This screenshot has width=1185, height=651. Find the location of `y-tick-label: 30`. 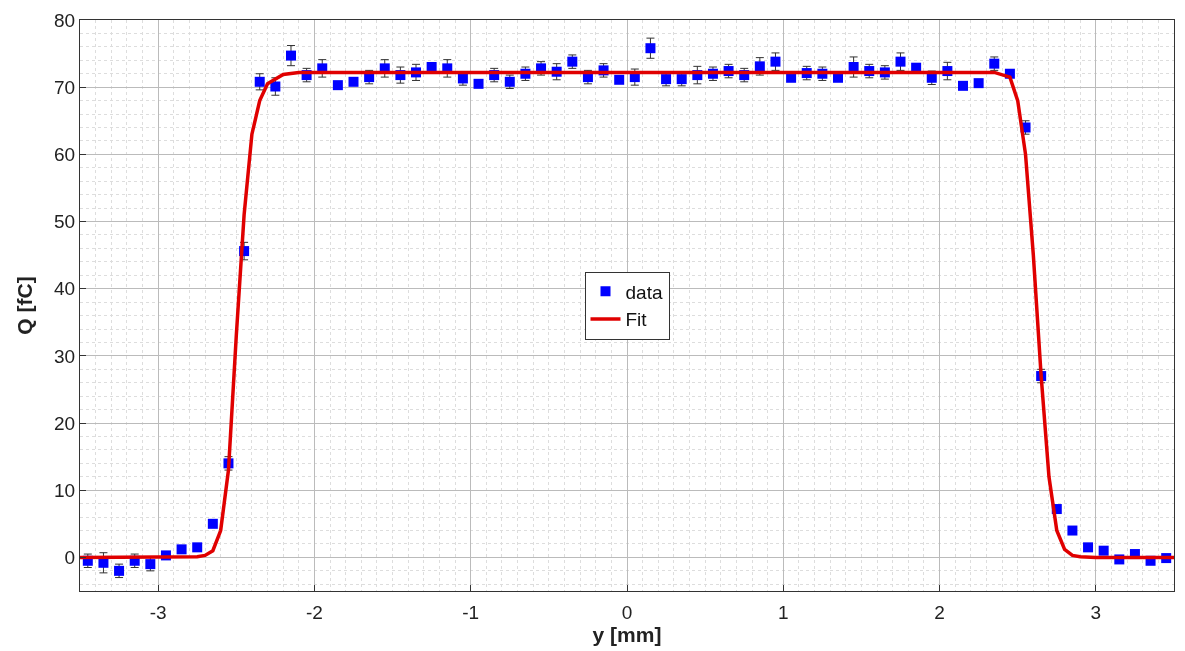

y-tick-label: 30 is located at coordinates (65, 356).